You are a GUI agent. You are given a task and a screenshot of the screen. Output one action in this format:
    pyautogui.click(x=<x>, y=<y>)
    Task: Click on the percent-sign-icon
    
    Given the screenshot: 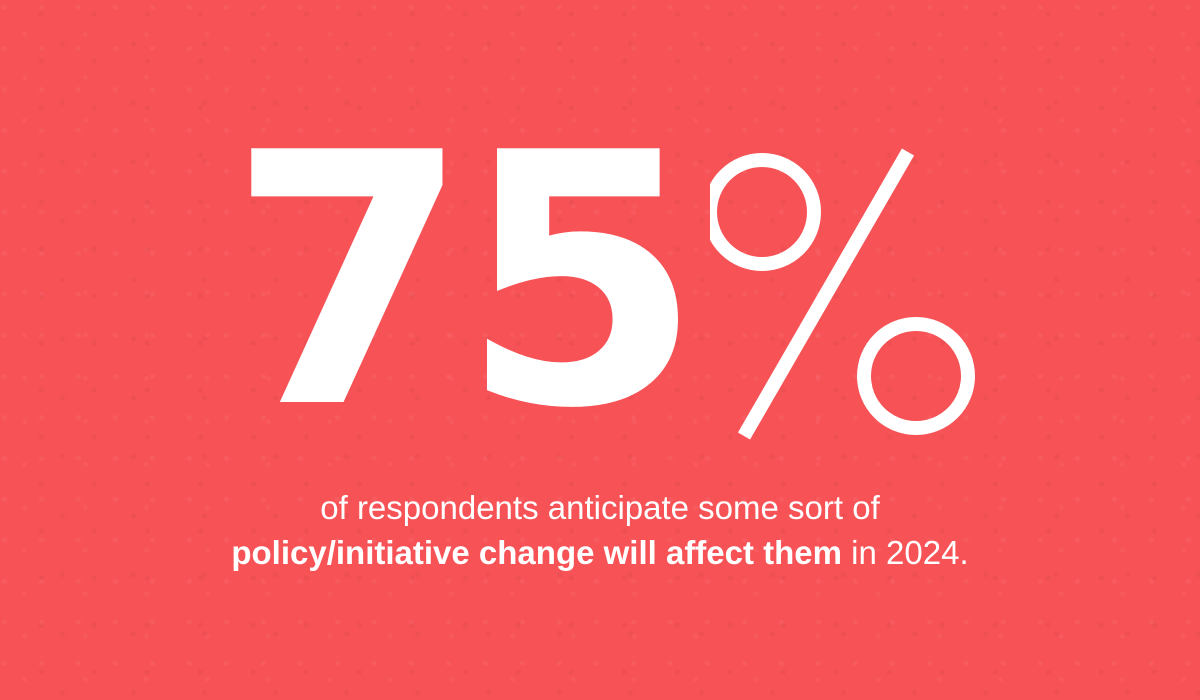 What is the action you would take?
    pyautogui.click(x=843, y=294)
    